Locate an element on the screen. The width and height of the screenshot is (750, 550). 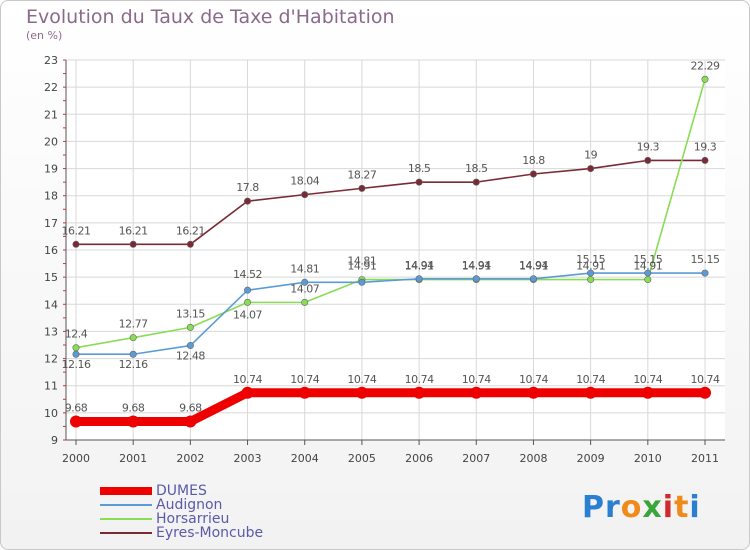
logo-letter: x is located at coordinates (652, 507).